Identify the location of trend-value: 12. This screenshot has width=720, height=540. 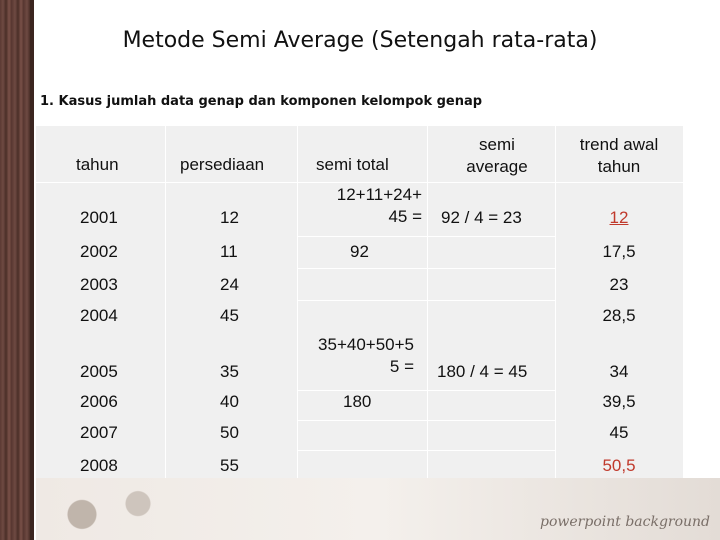
(619, 217).